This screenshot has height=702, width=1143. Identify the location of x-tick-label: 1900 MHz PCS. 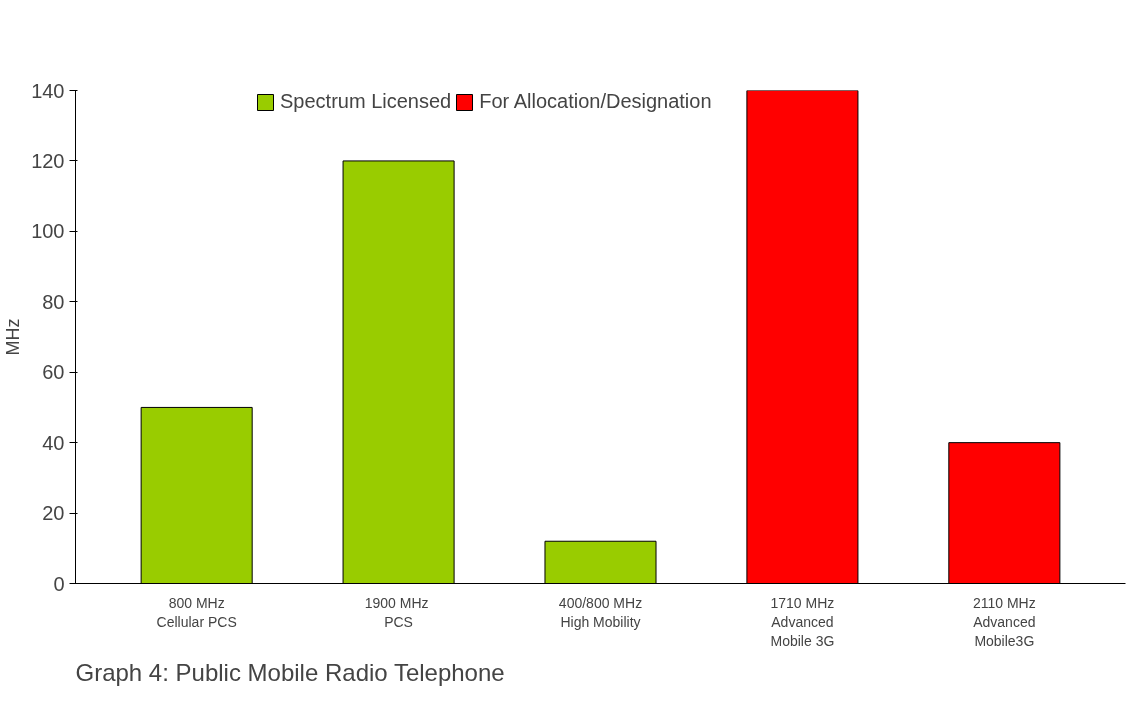
(396, 612).